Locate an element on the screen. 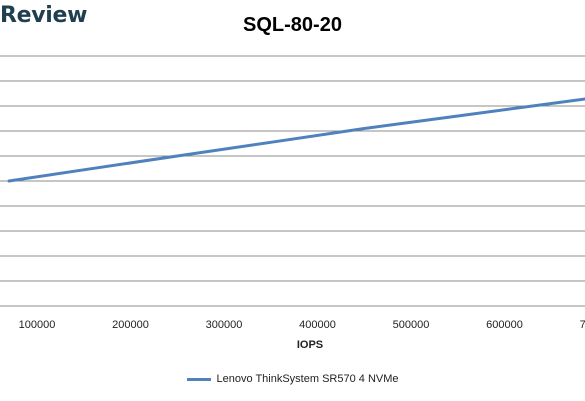 This screenshot has width=585, height=401. x-tick-label: 100000 is located at coordinates (37, 325).